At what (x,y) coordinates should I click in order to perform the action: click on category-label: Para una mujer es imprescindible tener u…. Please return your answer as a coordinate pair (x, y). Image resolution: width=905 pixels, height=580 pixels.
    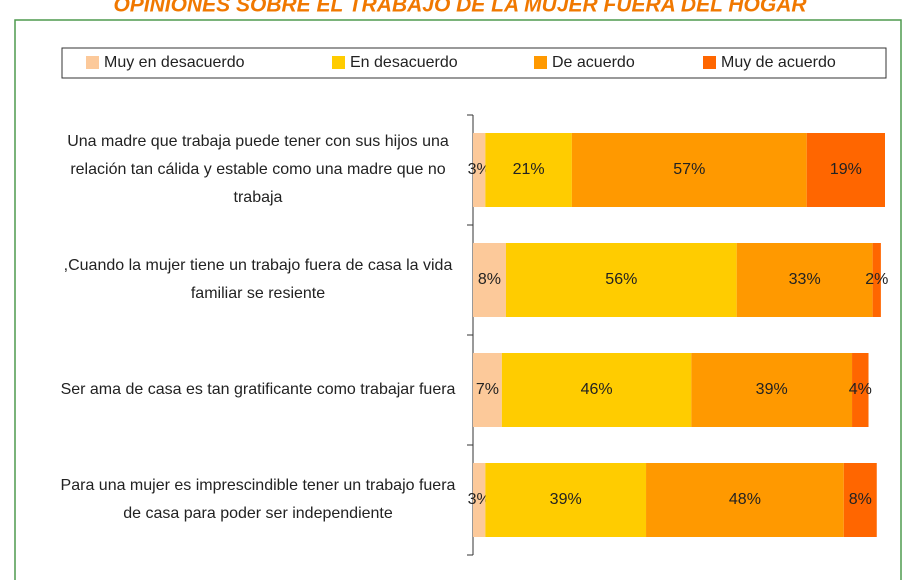
    Looking at the image, I should click on (258, 499).